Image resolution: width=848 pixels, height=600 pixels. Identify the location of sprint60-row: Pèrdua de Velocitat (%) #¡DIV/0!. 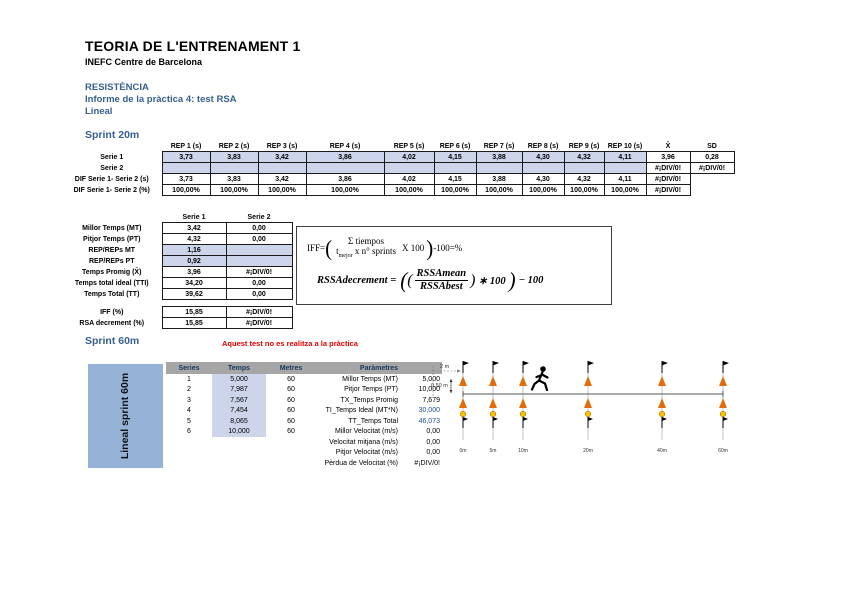
(304, 463).